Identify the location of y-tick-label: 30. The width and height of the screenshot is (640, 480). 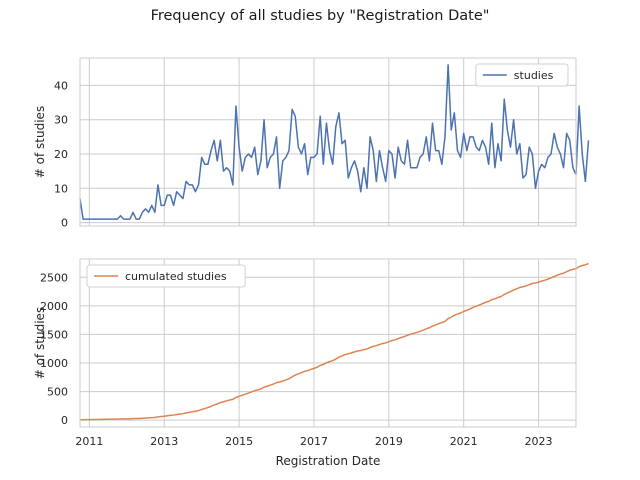
(61, 120).